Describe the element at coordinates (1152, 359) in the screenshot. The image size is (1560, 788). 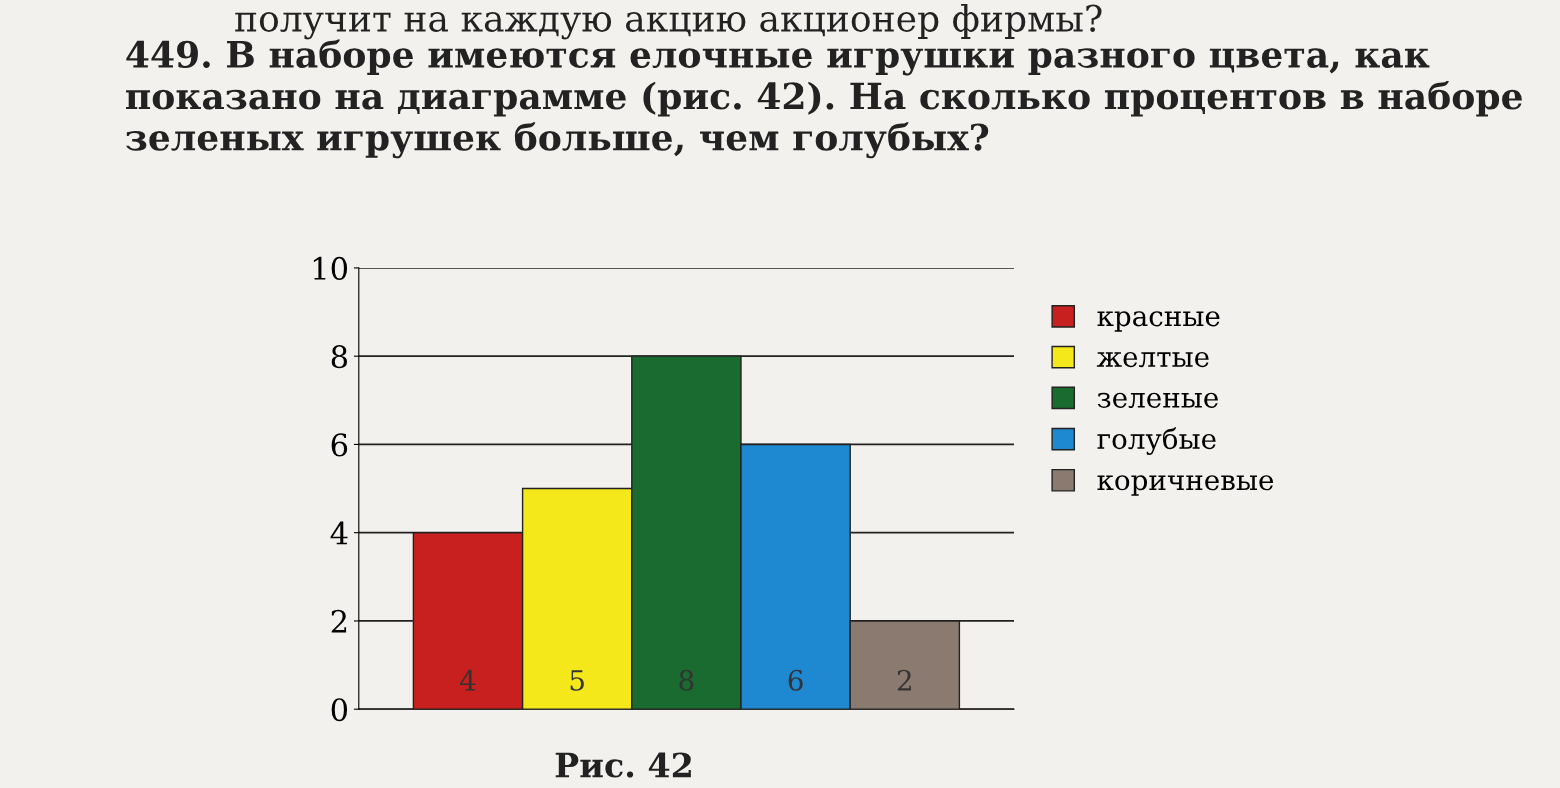
I see `legend-label: желтые` at that location.